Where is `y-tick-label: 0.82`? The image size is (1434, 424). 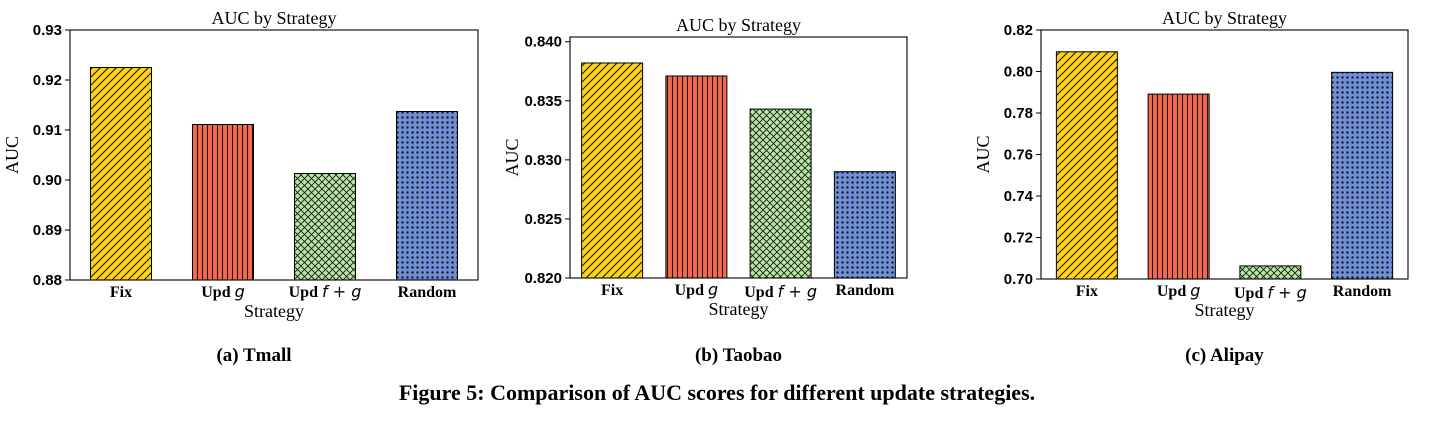
y-tick-label: 0.82 is located at coordinates (1018, 30).